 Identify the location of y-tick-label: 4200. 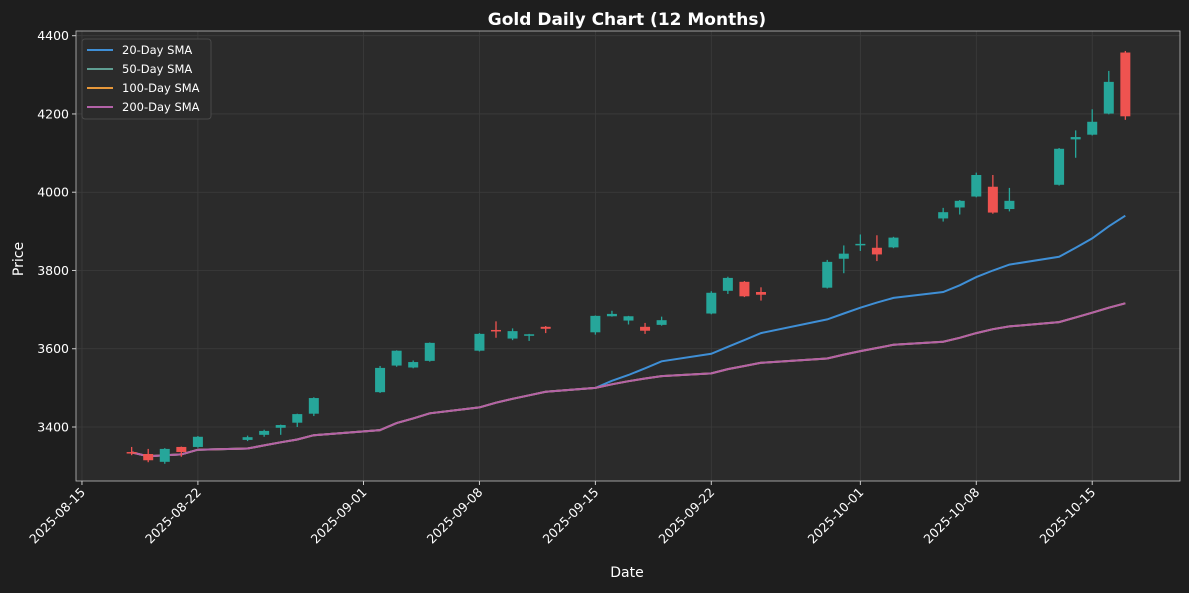
(53, 113).